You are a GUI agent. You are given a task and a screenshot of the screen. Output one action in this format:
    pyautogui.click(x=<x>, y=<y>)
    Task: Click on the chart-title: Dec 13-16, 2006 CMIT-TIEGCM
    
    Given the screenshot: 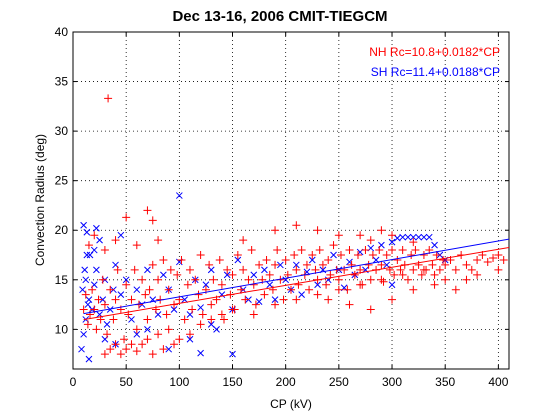 What is the action you would take?
    pyautogui.click(x=279, y=16)
    